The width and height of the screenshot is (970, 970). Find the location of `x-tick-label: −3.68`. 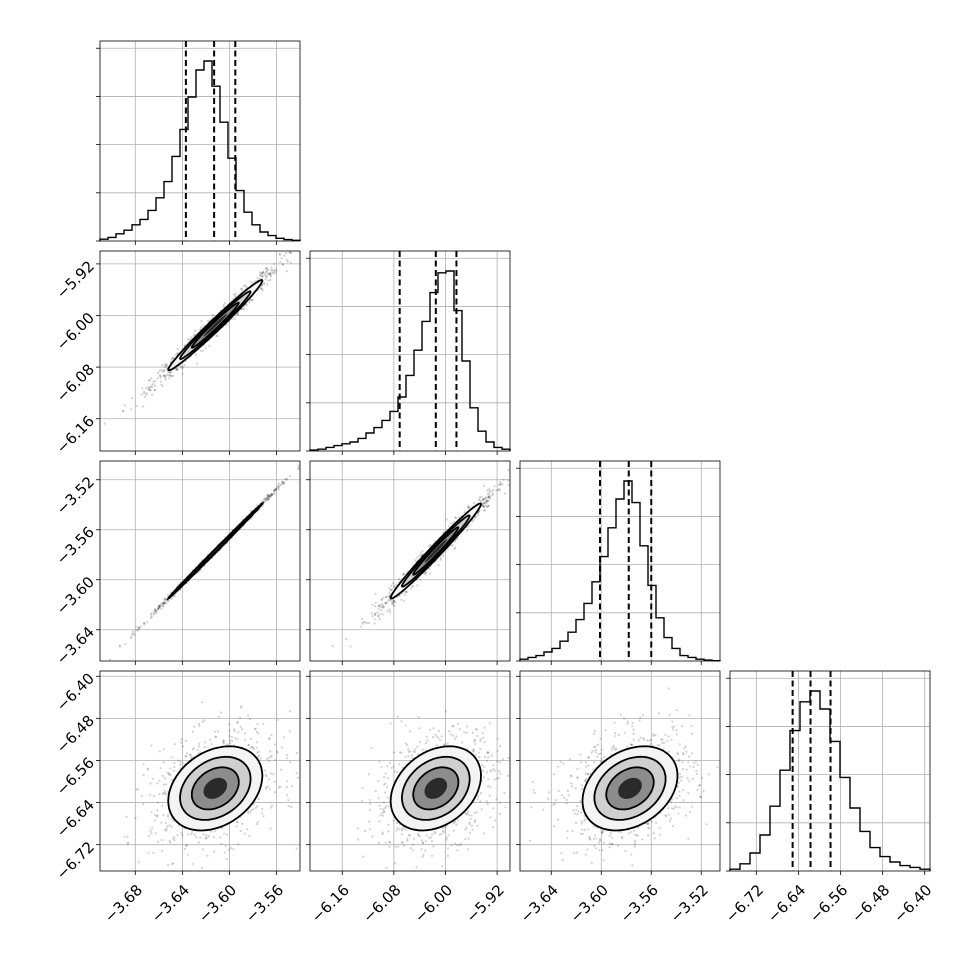

x-tick-label: −3.68 is located at coordinates (123, 903).